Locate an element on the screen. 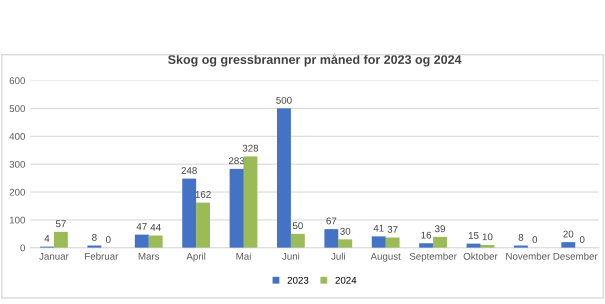 Image resolution: width=605 pixels, height=304 pixels. data-label: 16 is located at coordinates (426, 235).